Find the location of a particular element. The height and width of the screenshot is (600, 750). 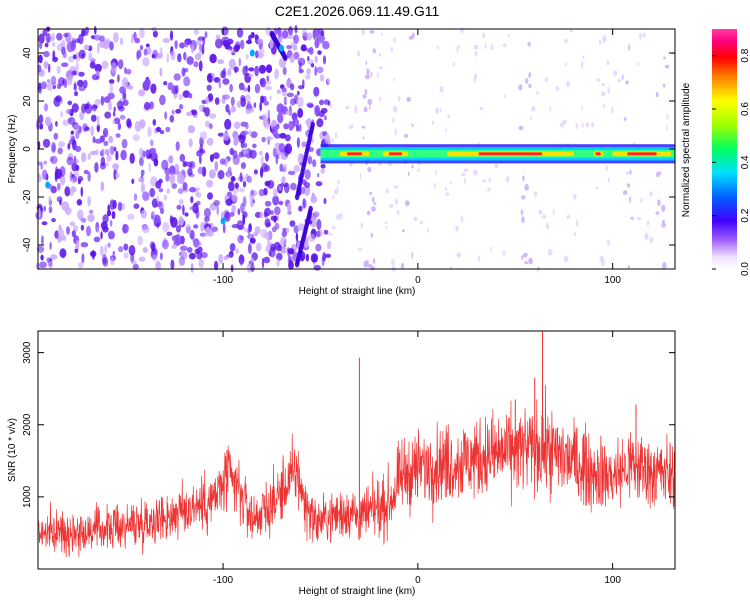

snr-x-label: Height of straight line (km) is located at coordinates (357, 591).